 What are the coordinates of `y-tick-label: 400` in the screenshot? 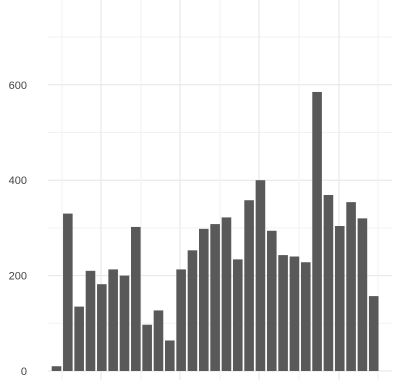 It's located at (18, 181).